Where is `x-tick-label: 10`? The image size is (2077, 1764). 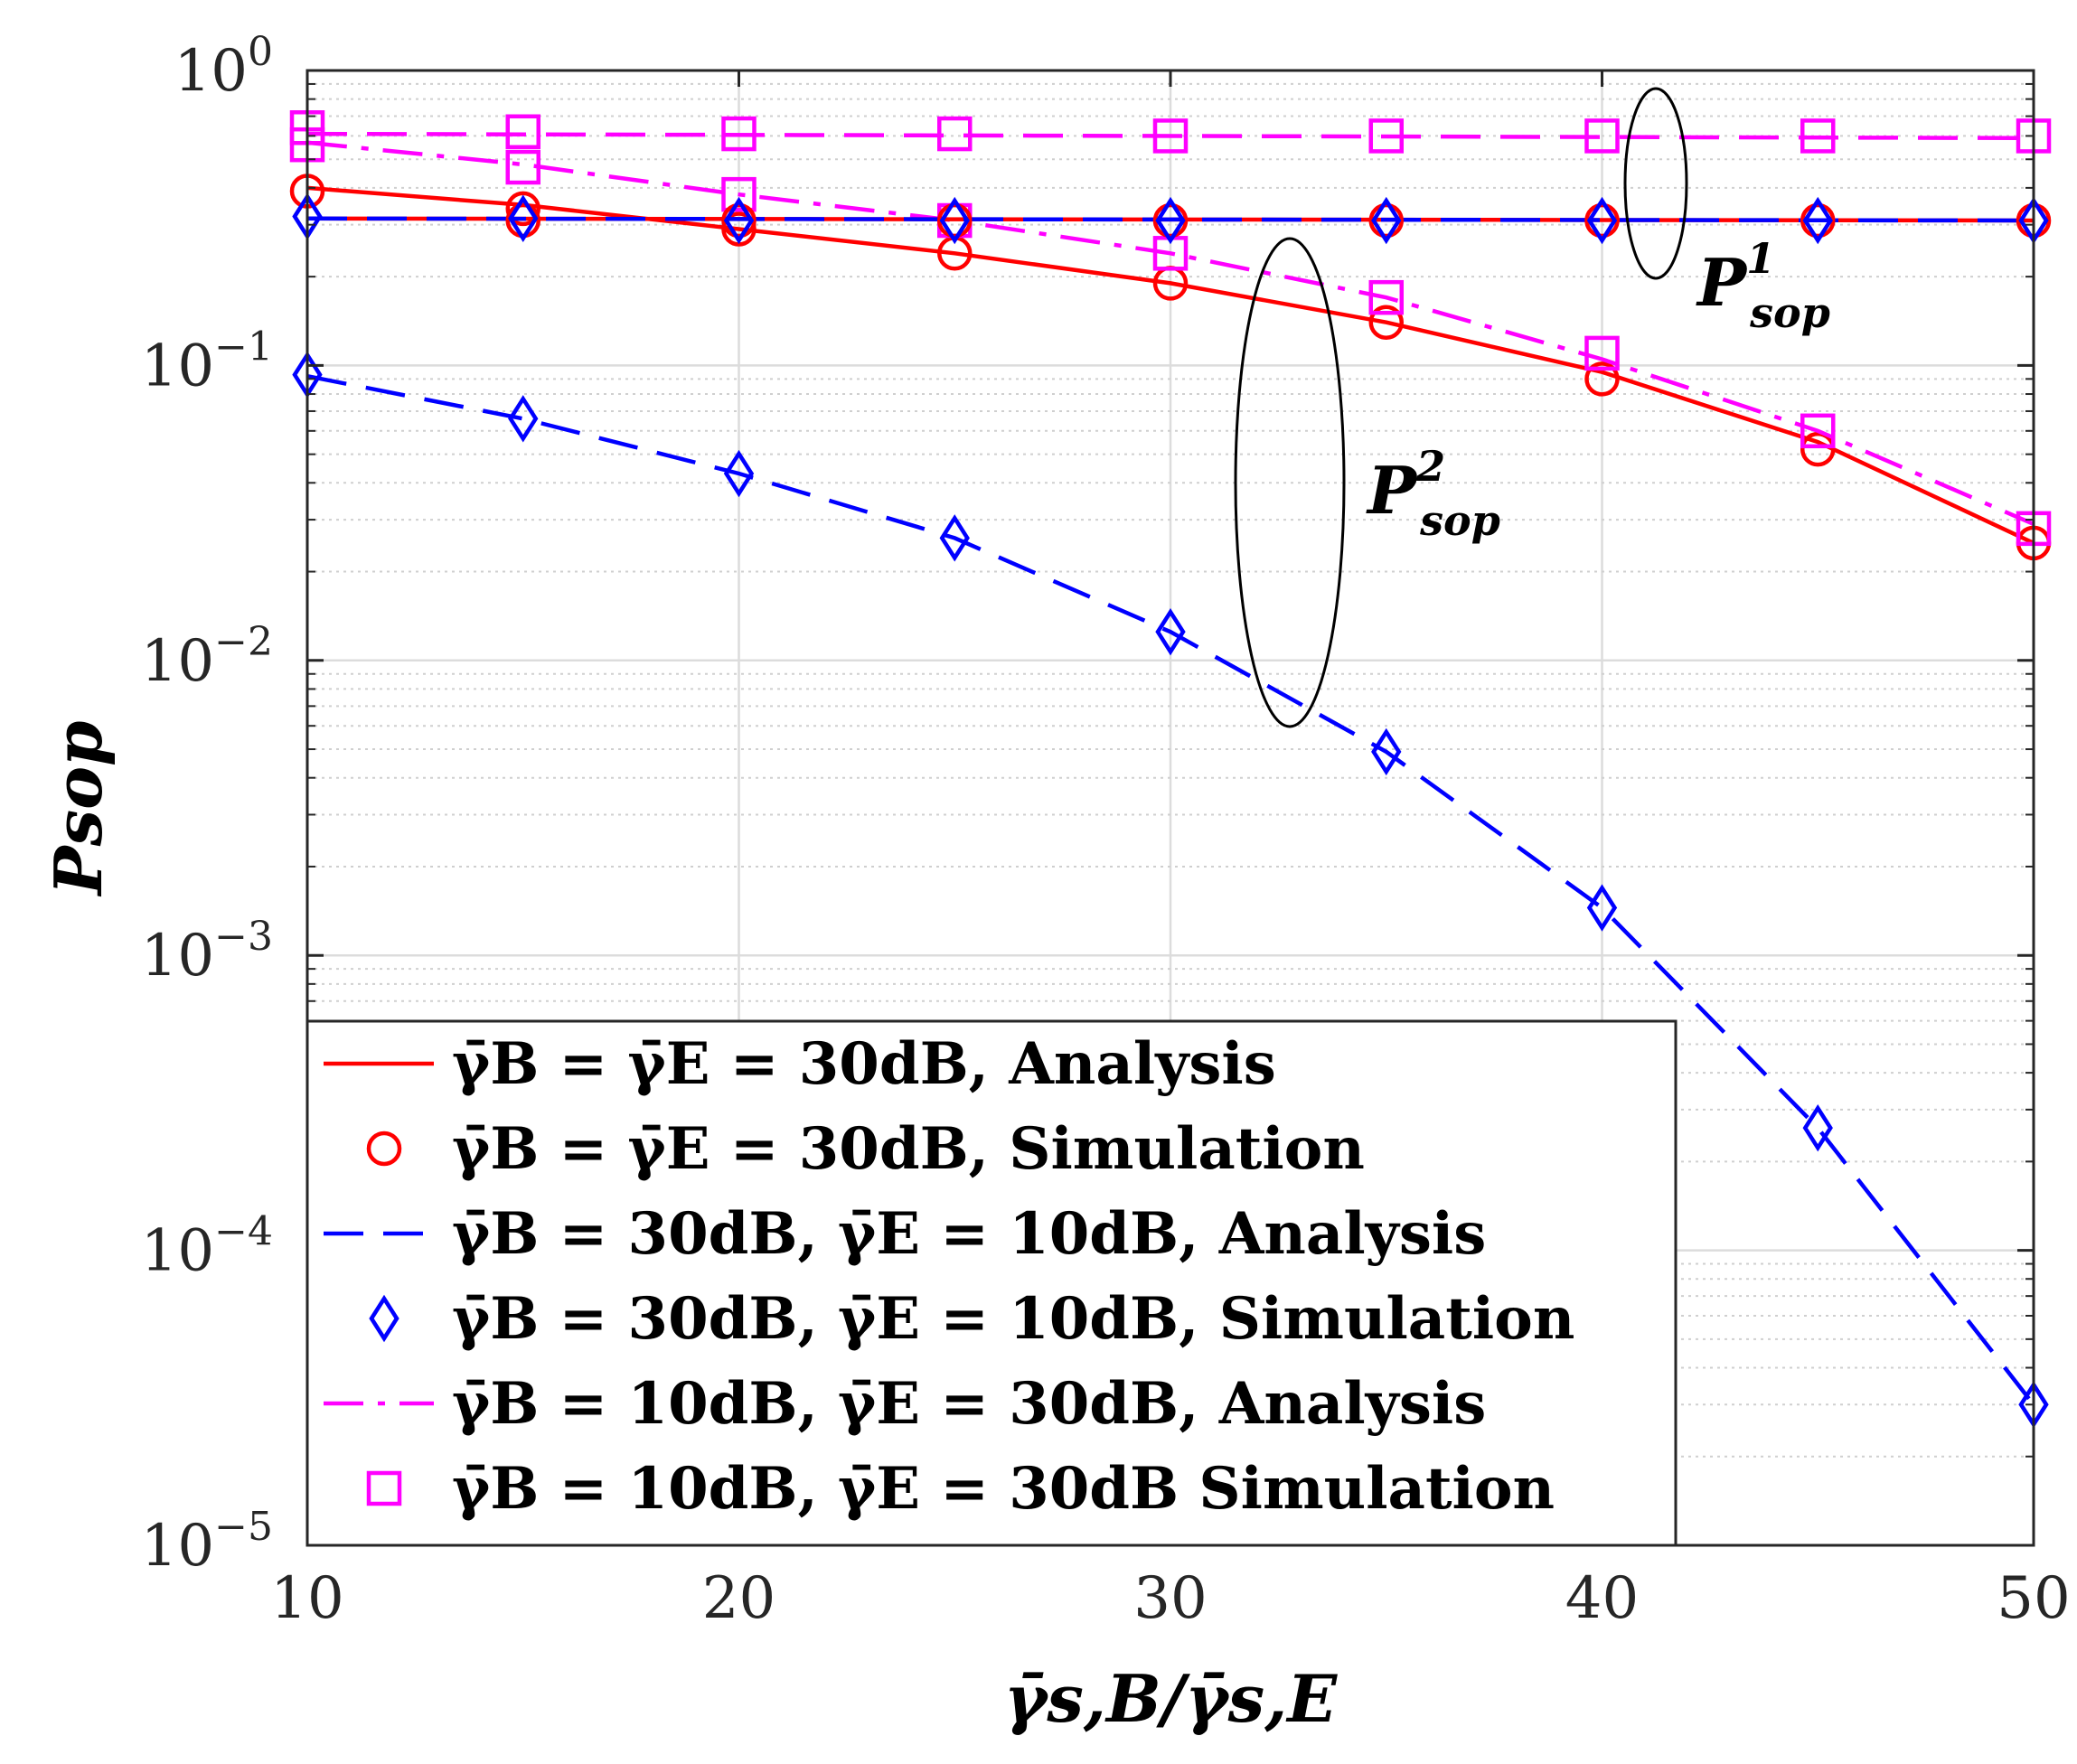
x-tick-label: 10 is located at coordinates (306, 1598).